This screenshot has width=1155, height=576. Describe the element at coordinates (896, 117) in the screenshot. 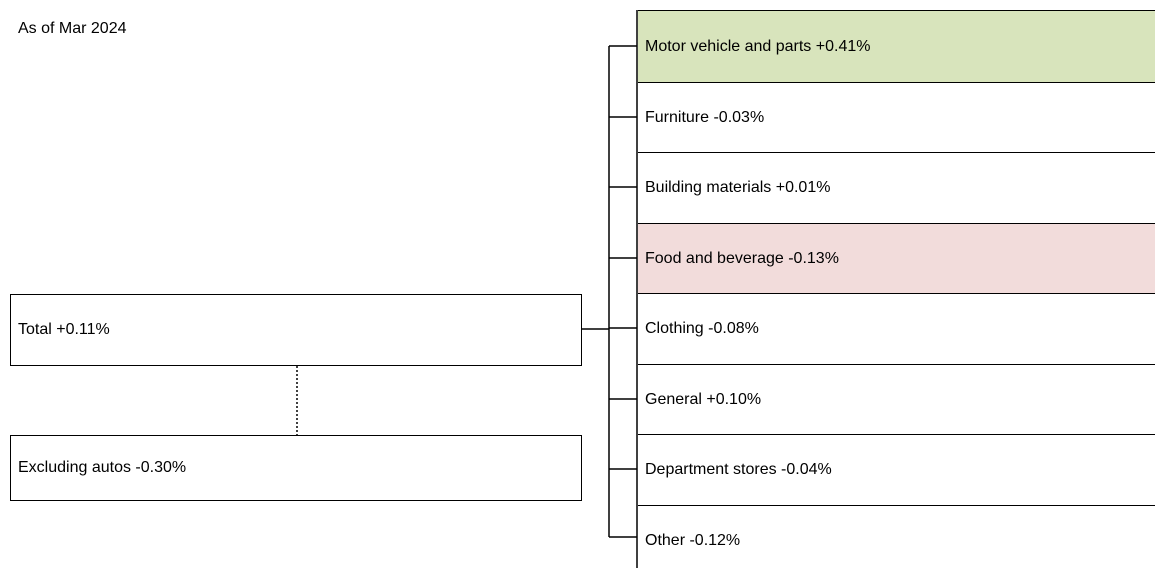

I see `item-row: Furniture -0.03%` at that location.